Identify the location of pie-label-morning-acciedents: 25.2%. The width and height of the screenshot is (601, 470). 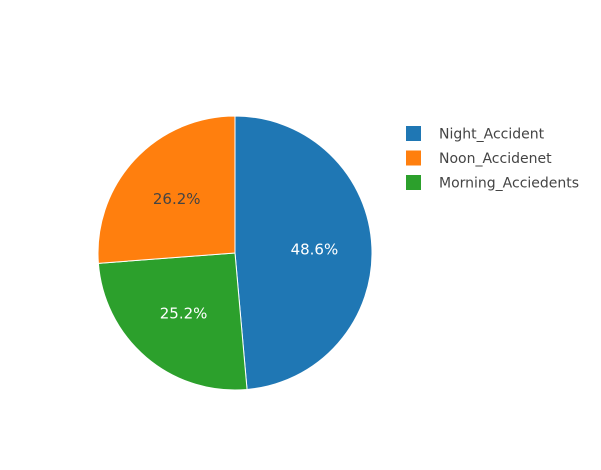
(184, 314).